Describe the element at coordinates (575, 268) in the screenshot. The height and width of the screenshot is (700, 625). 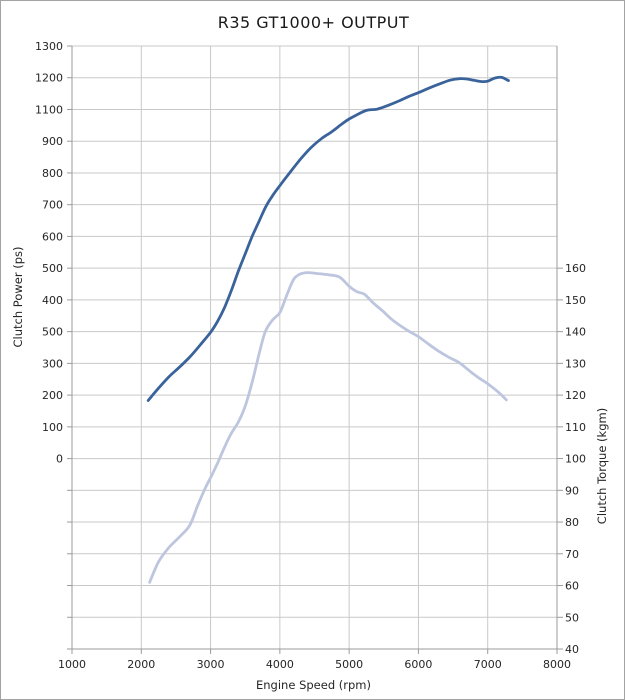
I see `right-axis-tick-label: 160` at that location.